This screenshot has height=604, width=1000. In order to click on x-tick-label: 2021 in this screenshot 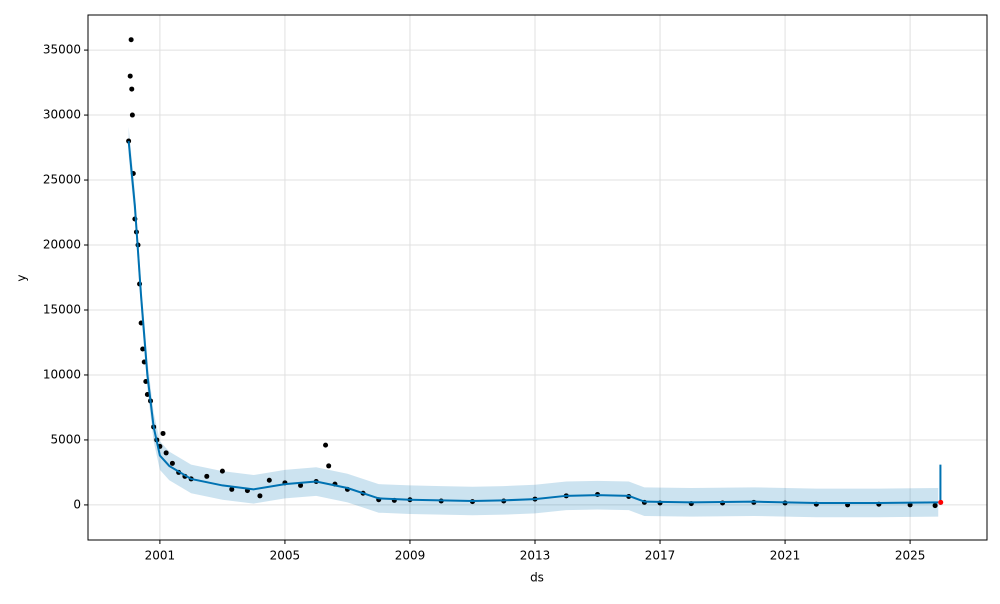, I will do `click(785, 556)`.